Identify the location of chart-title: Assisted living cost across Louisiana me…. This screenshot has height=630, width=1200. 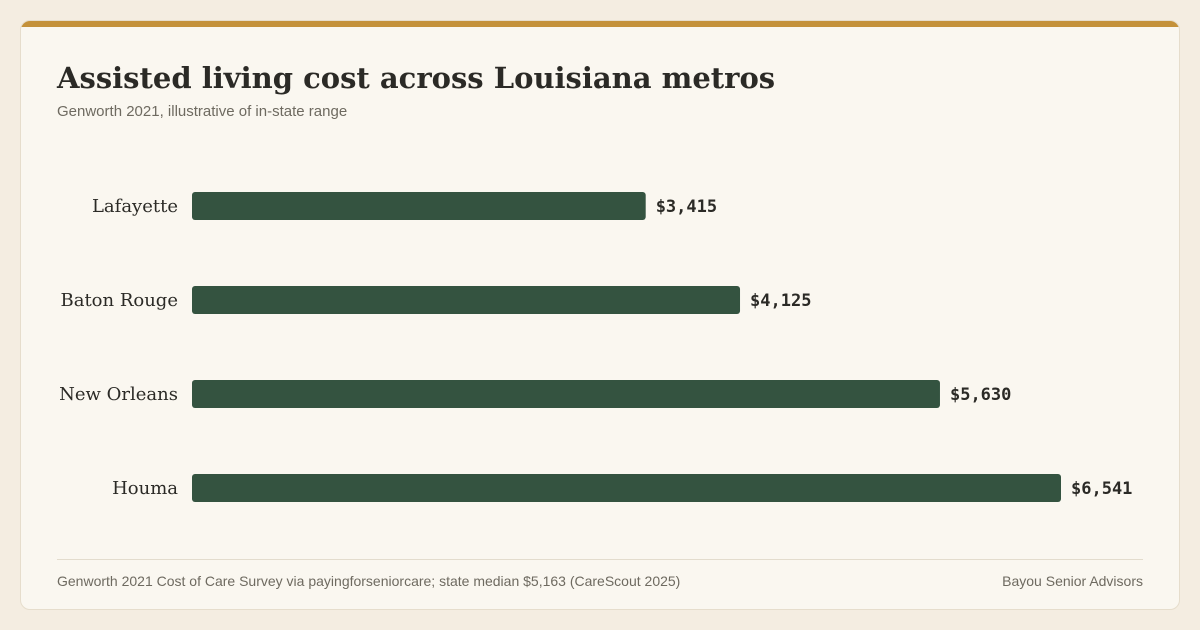
(416, 78).